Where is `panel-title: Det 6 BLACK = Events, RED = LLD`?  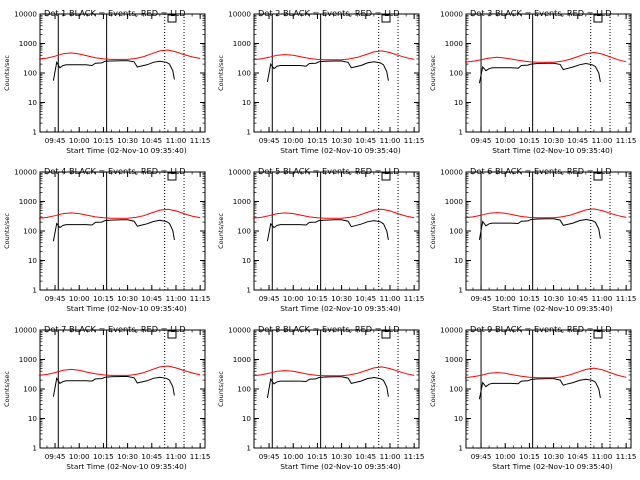
panel-title: Det 6 BLACK = Events, RED = LLD is located at coordinates (541, 171).